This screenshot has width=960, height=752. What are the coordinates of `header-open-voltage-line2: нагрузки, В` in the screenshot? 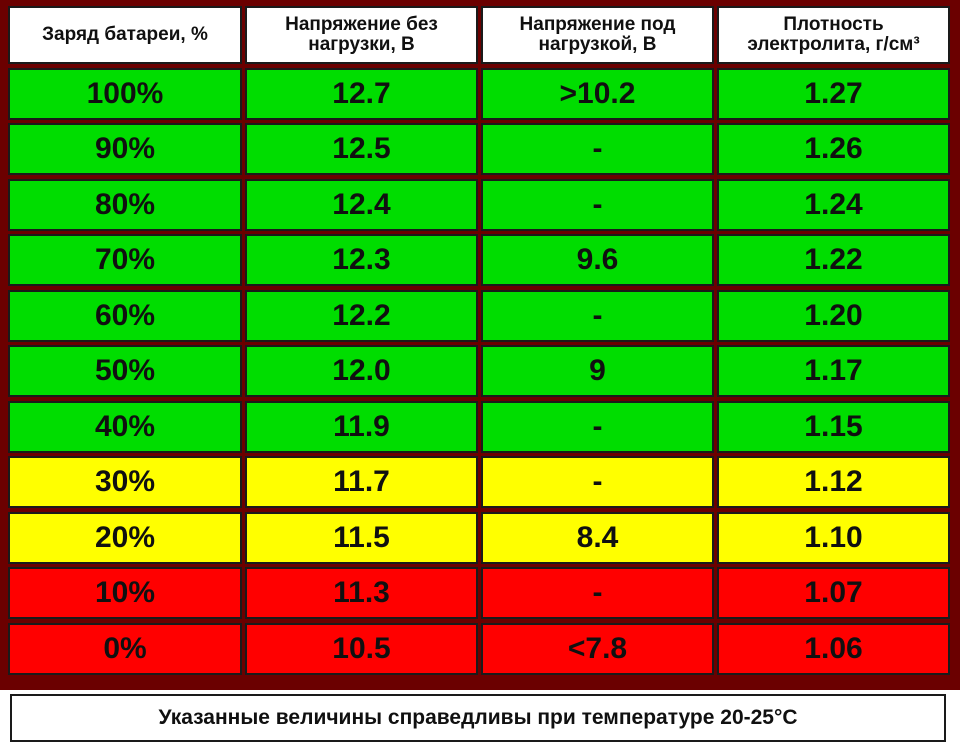 It's located at (361, 44).